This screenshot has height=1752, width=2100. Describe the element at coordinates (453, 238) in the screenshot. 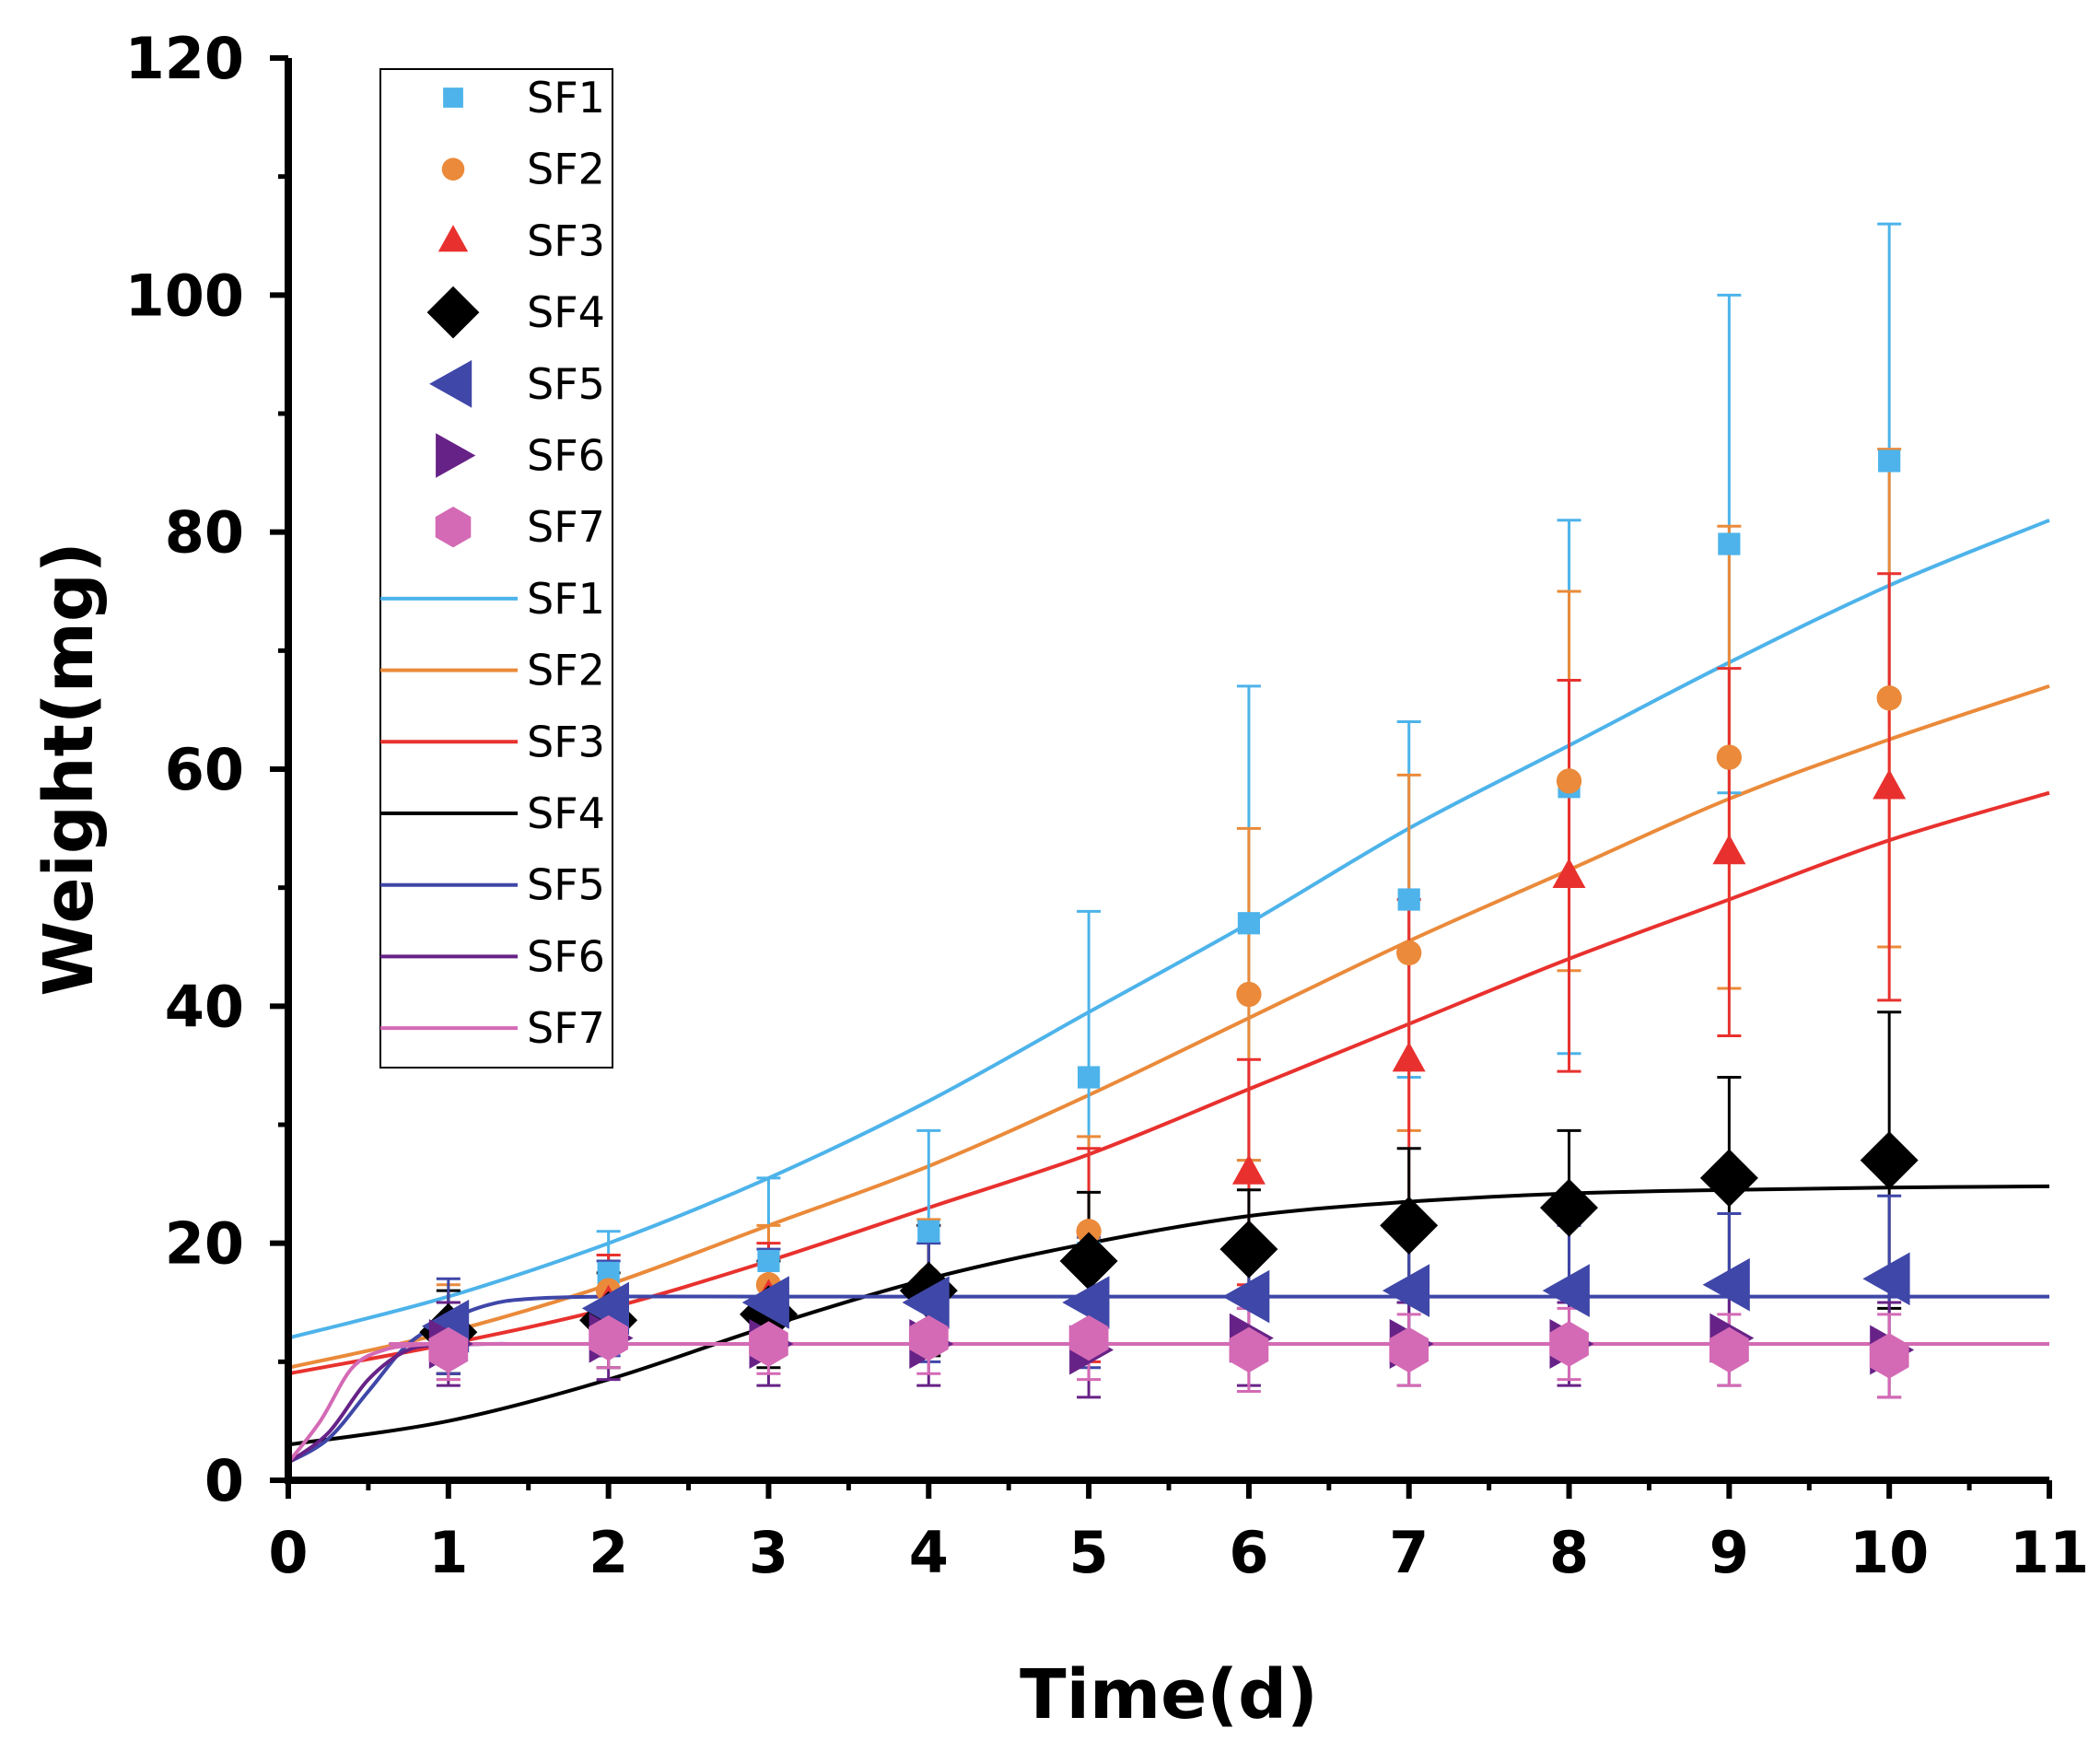

I see `legend-marker-sf3` at that location.